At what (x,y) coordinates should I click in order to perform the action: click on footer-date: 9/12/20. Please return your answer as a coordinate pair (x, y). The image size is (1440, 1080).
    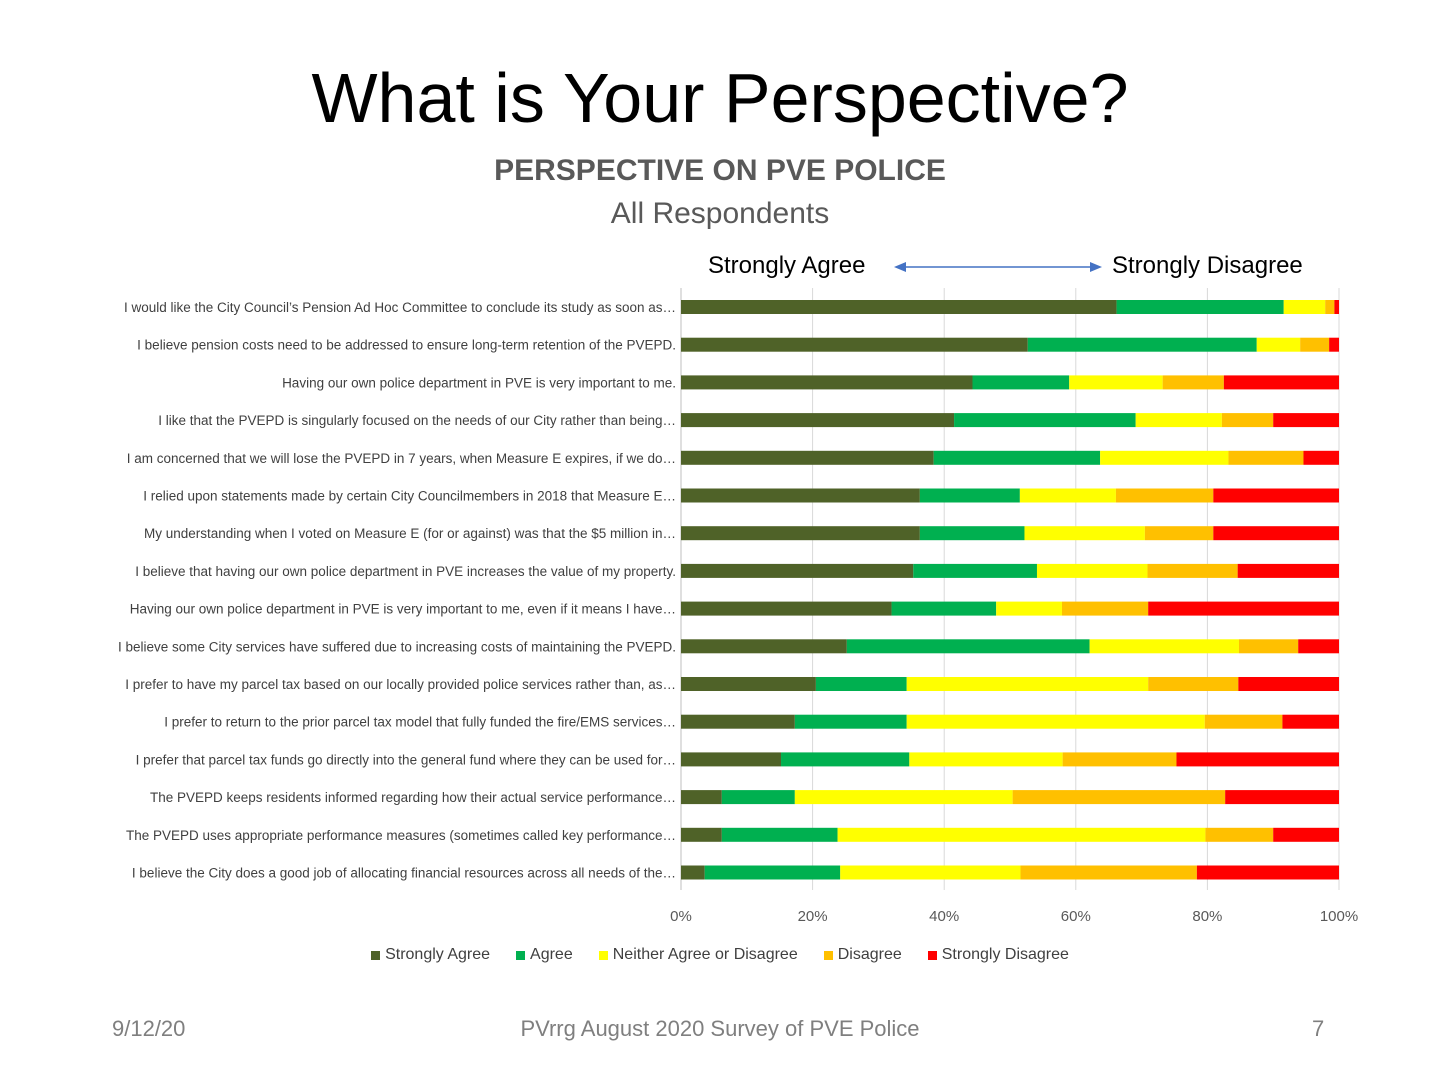
    Looking at the image, I should click on (149, 1028).